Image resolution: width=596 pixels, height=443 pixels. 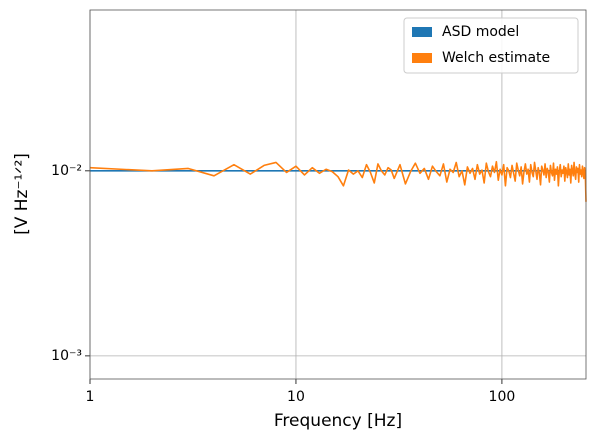 I want to click on legend-box, so click(x=491, y=45).